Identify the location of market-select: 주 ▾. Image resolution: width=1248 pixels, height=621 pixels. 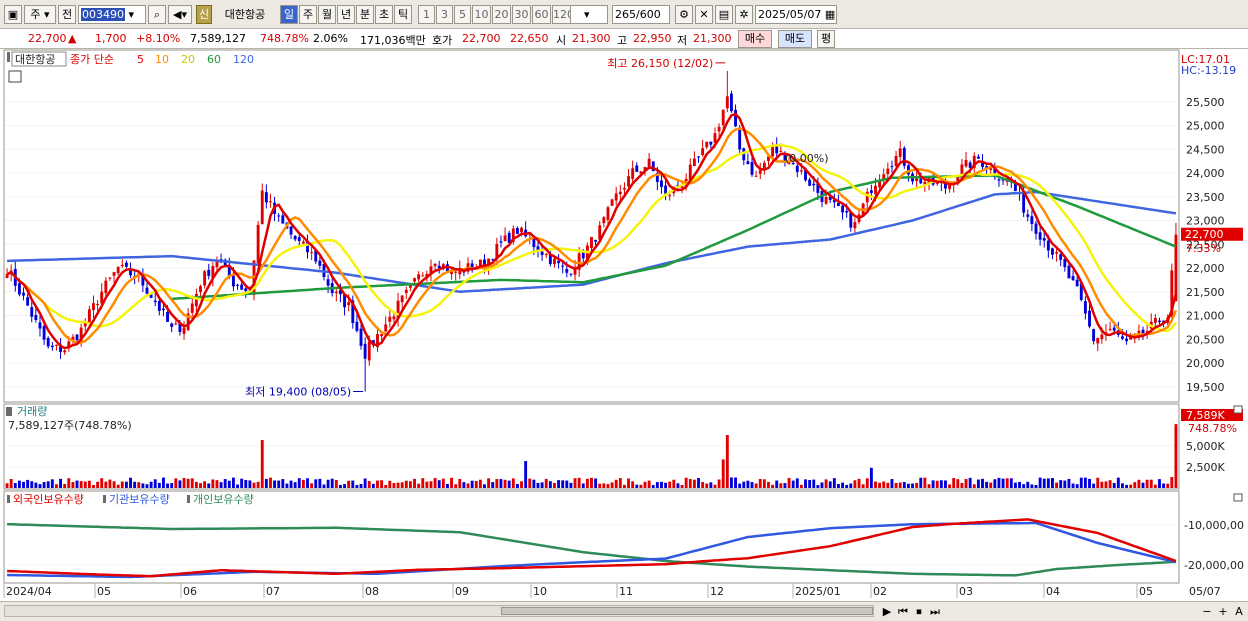
(40, 14).